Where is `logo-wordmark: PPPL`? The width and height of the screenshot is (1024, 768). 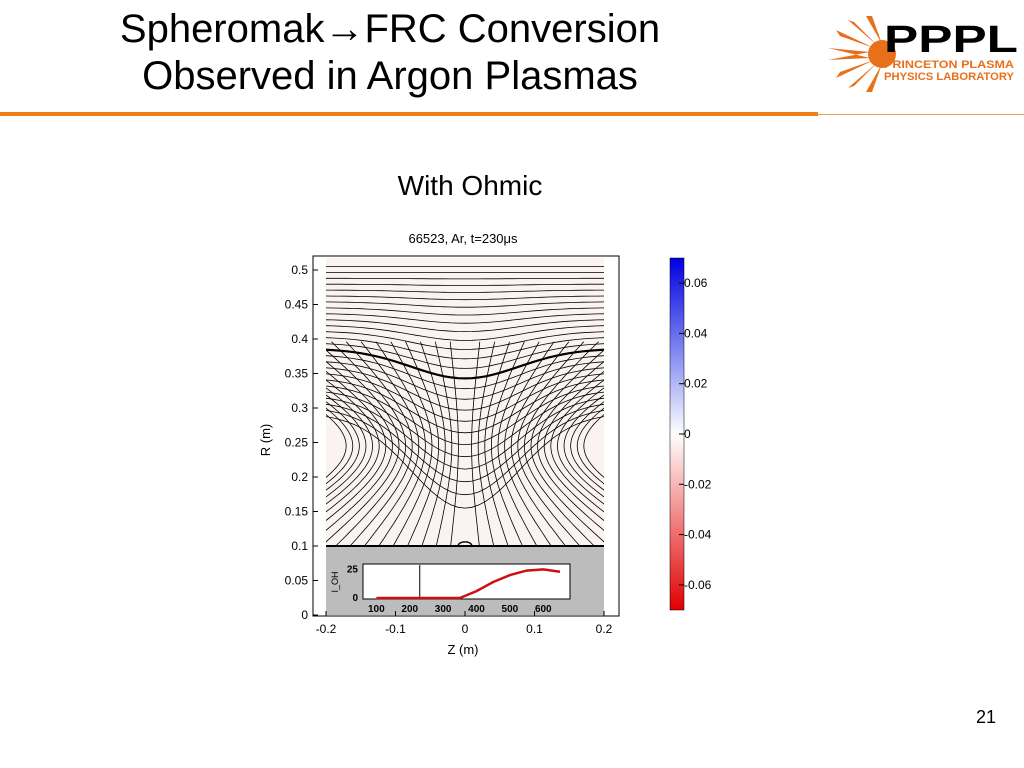 logo-wordmark: PPPL is located at coordinates (951, 40).